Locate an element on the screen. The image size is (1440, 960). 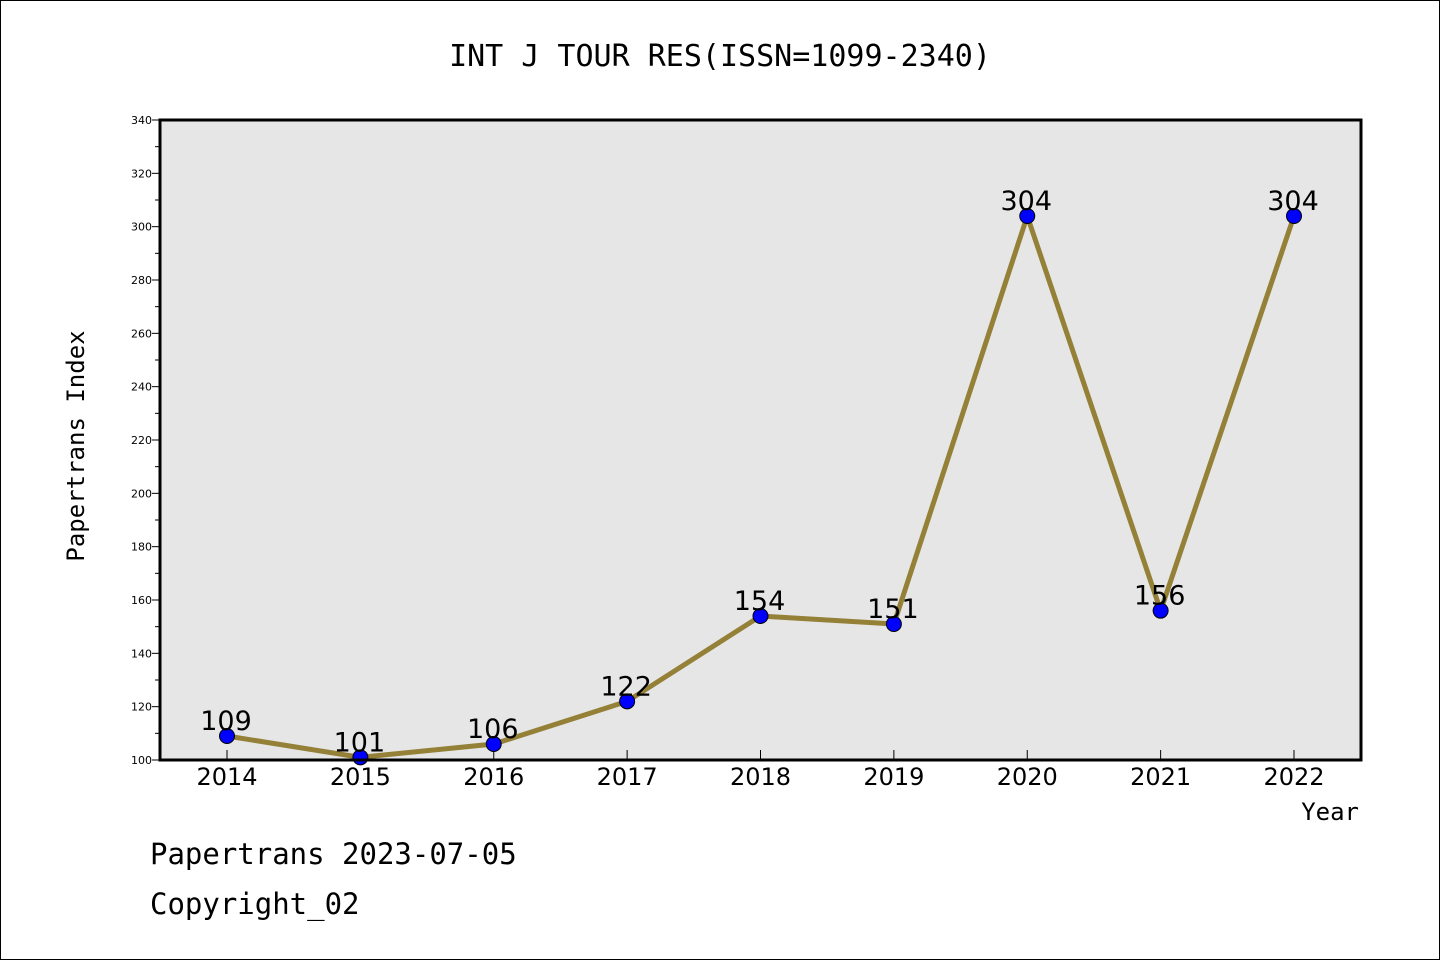
x-tick-label: 2016 is located at coordinates (493, 777).